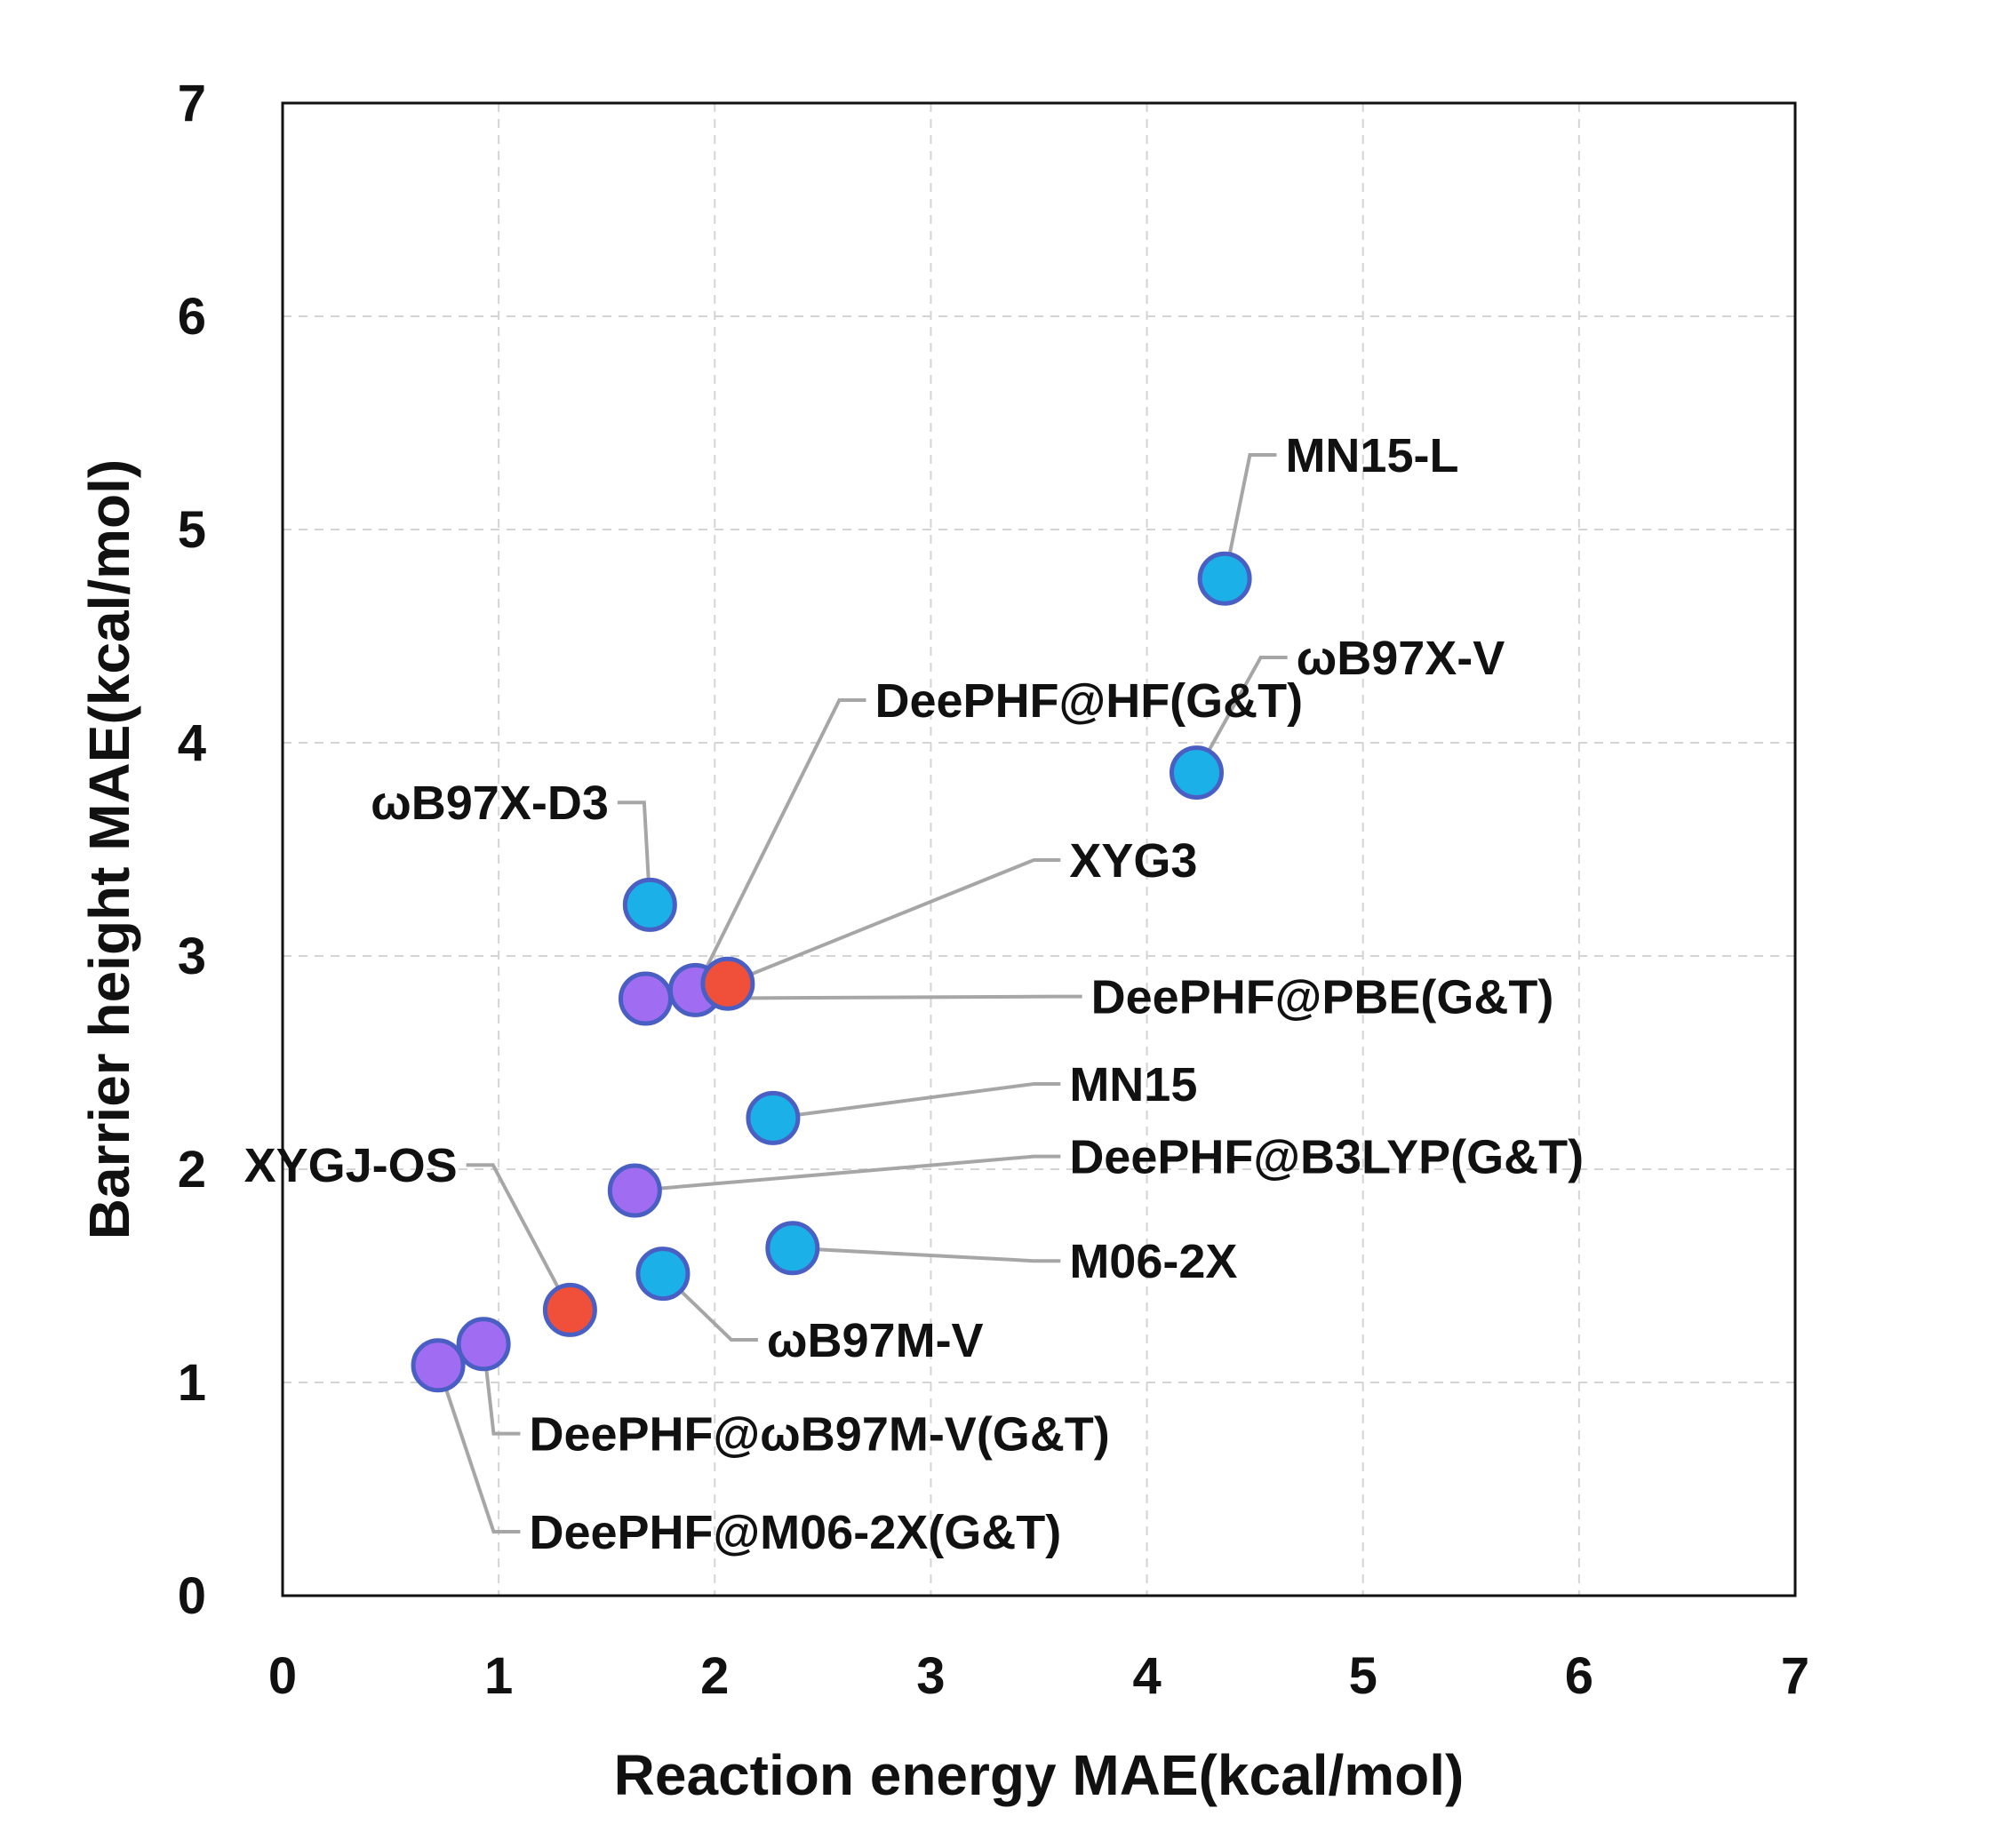 This screenshot has height=1848, width=1996. Describe the element at coordinates (1039, 1775) in the screenshot. I see `x-axis-title: Reaction energy MAE(kcal/mol)` at that location.